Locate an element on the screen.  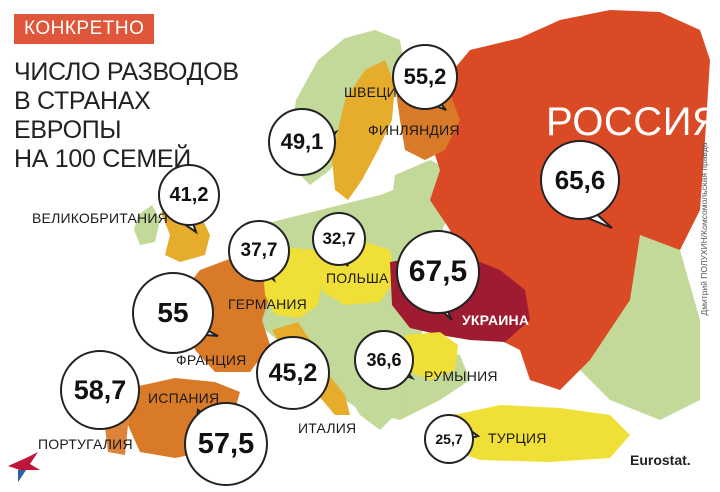
region-sweden is located at coordinates (363, 130).